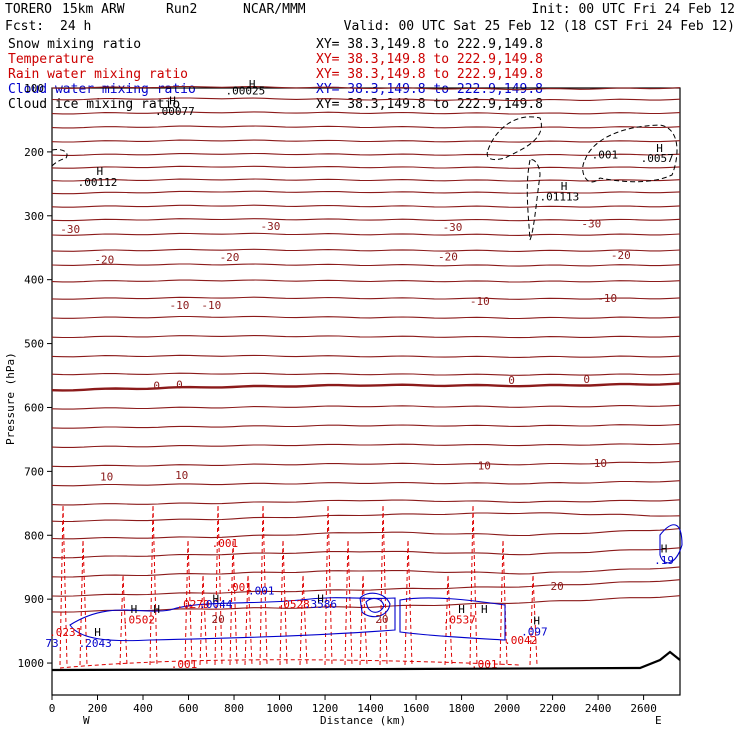 The width and height of the screenshot is (740, 740). I want to click on cloud-ice-label: .01113, so click(560, 197).